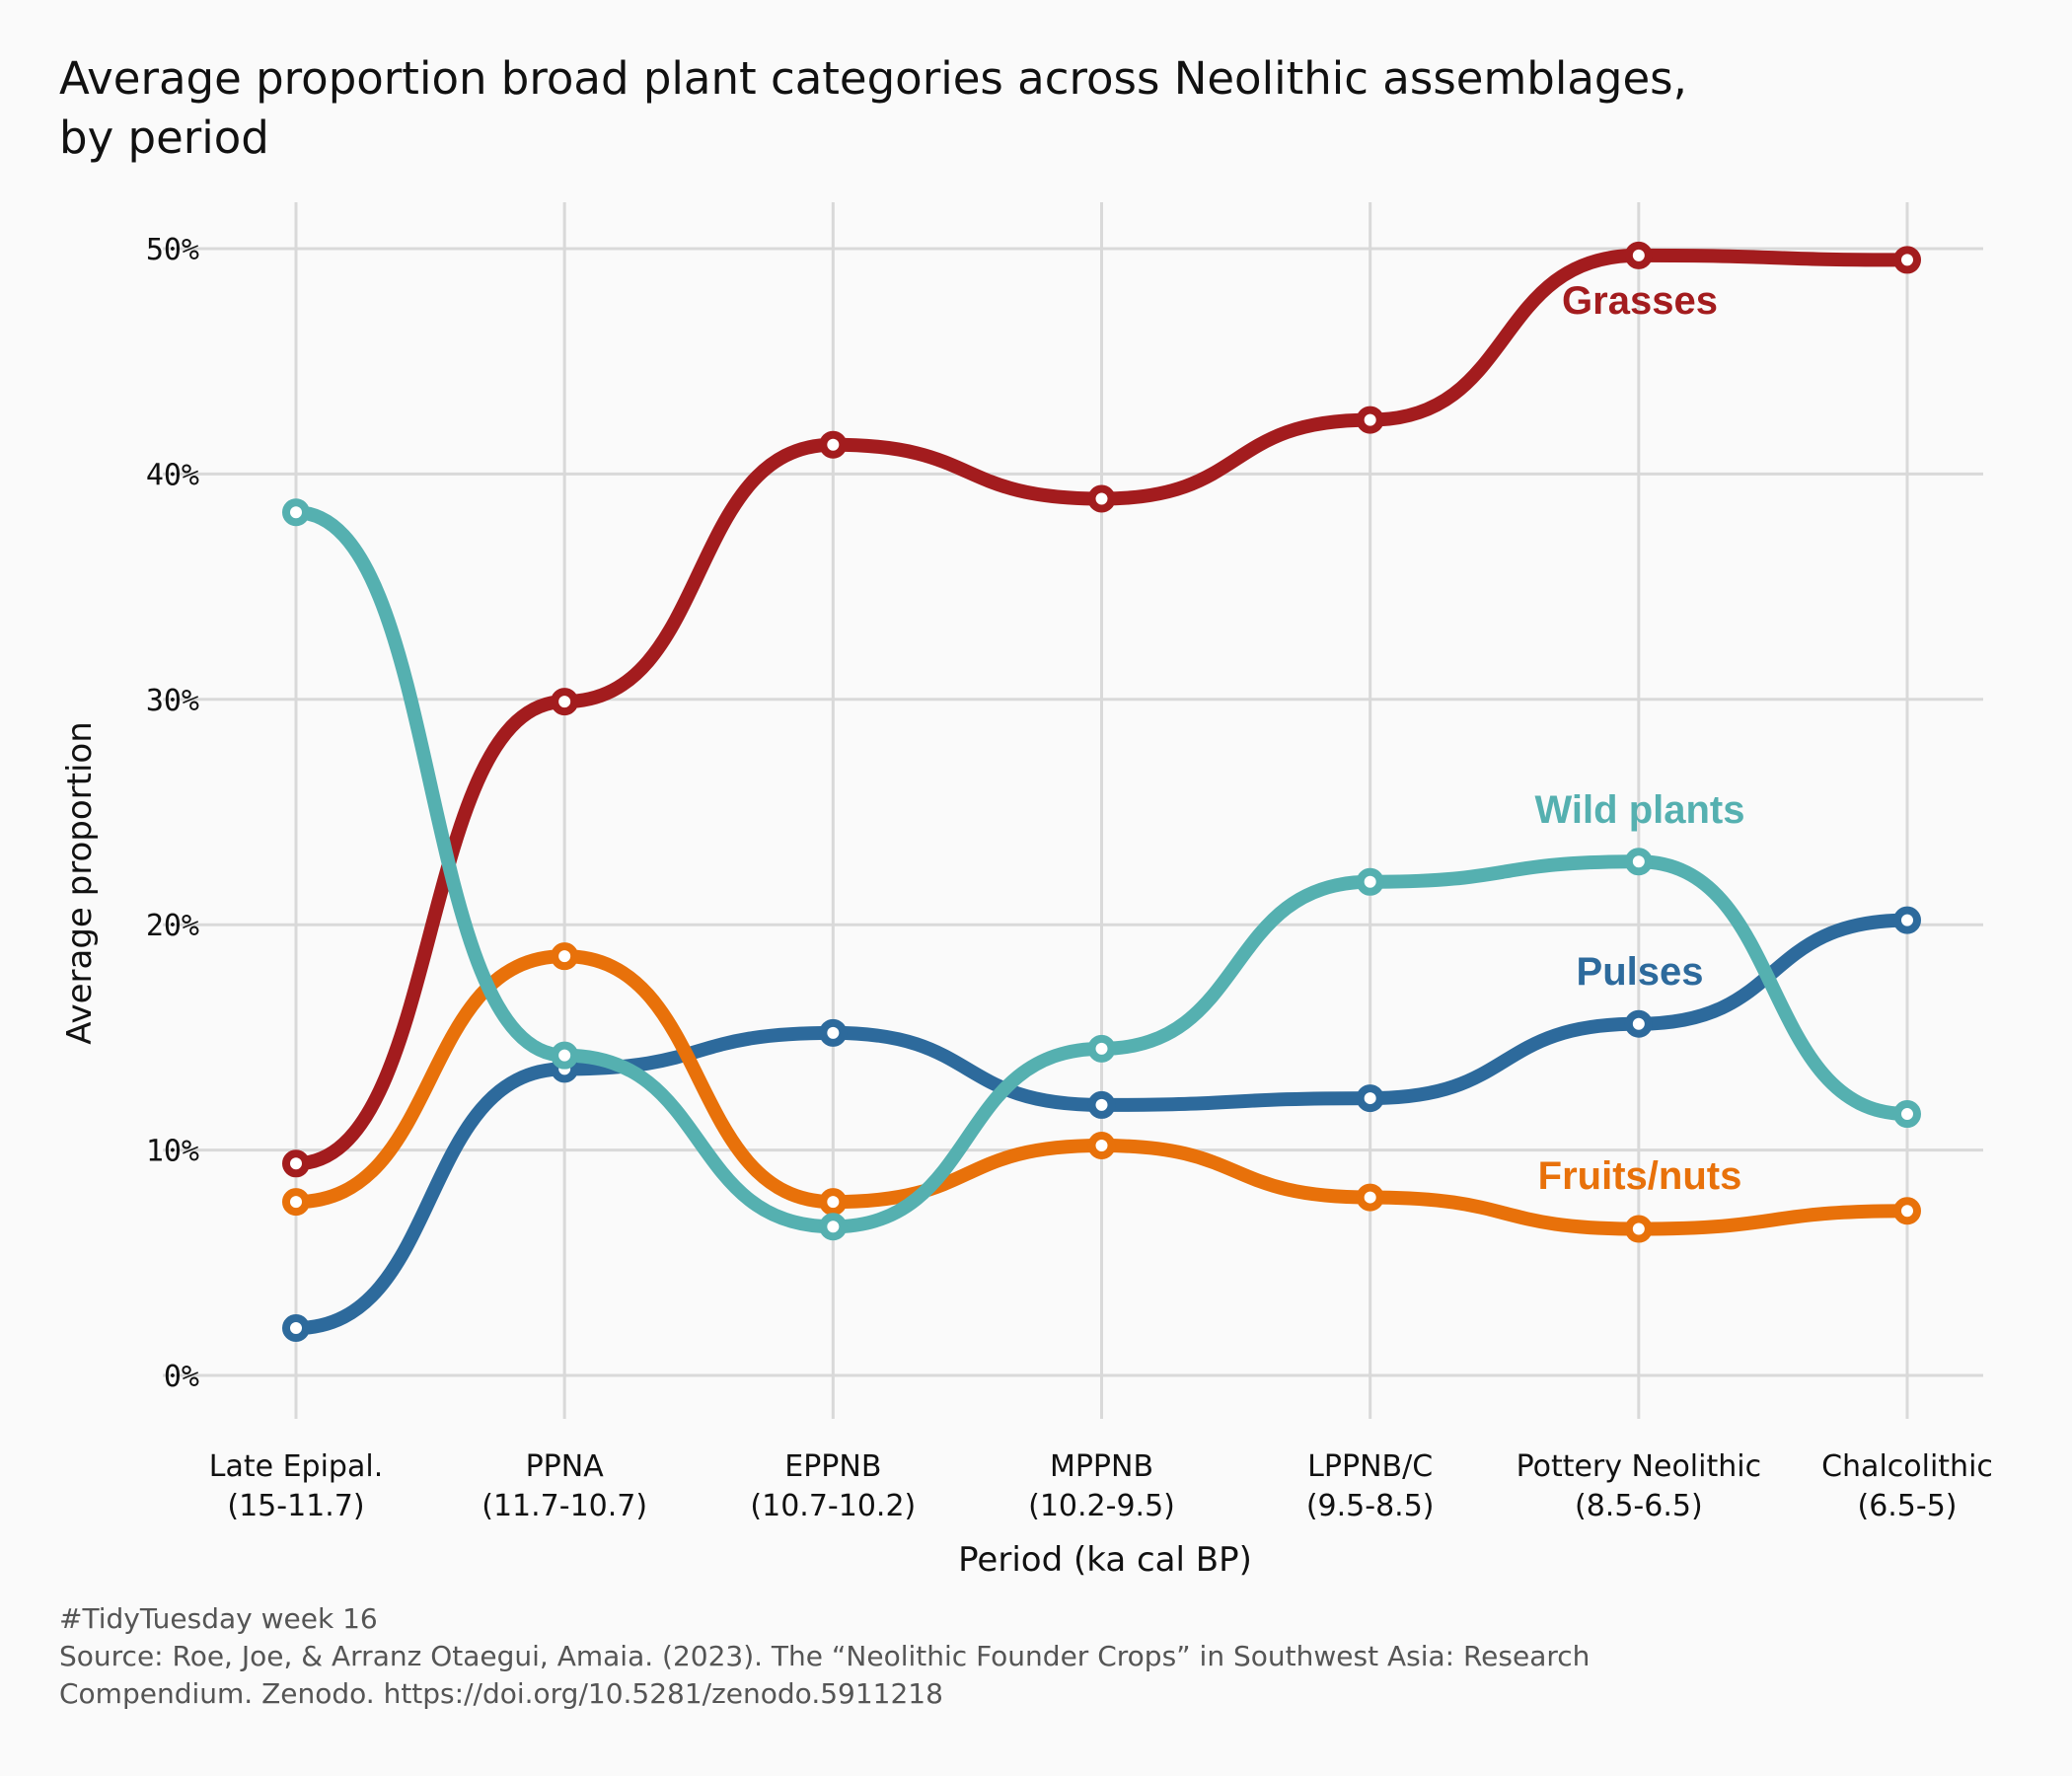 The height and width of the screenshot is (1776, 2072). I want to click on x-tick-label: (10.2-9.5), so click(1101, 1506).